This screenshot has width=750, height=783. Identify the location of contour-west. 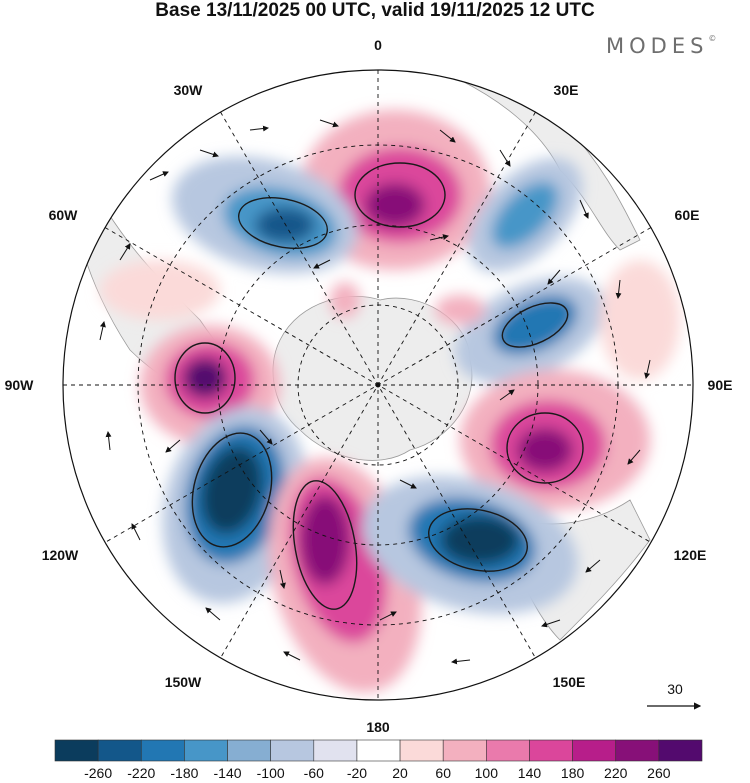
(205, 378).